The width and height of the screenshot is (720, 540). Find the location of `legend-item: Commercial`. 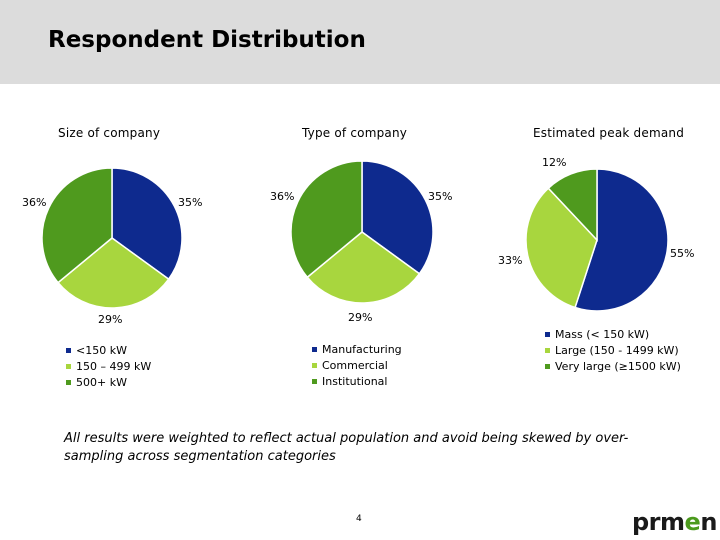

legend-item: Commercial is located at coordinates (357, 365).